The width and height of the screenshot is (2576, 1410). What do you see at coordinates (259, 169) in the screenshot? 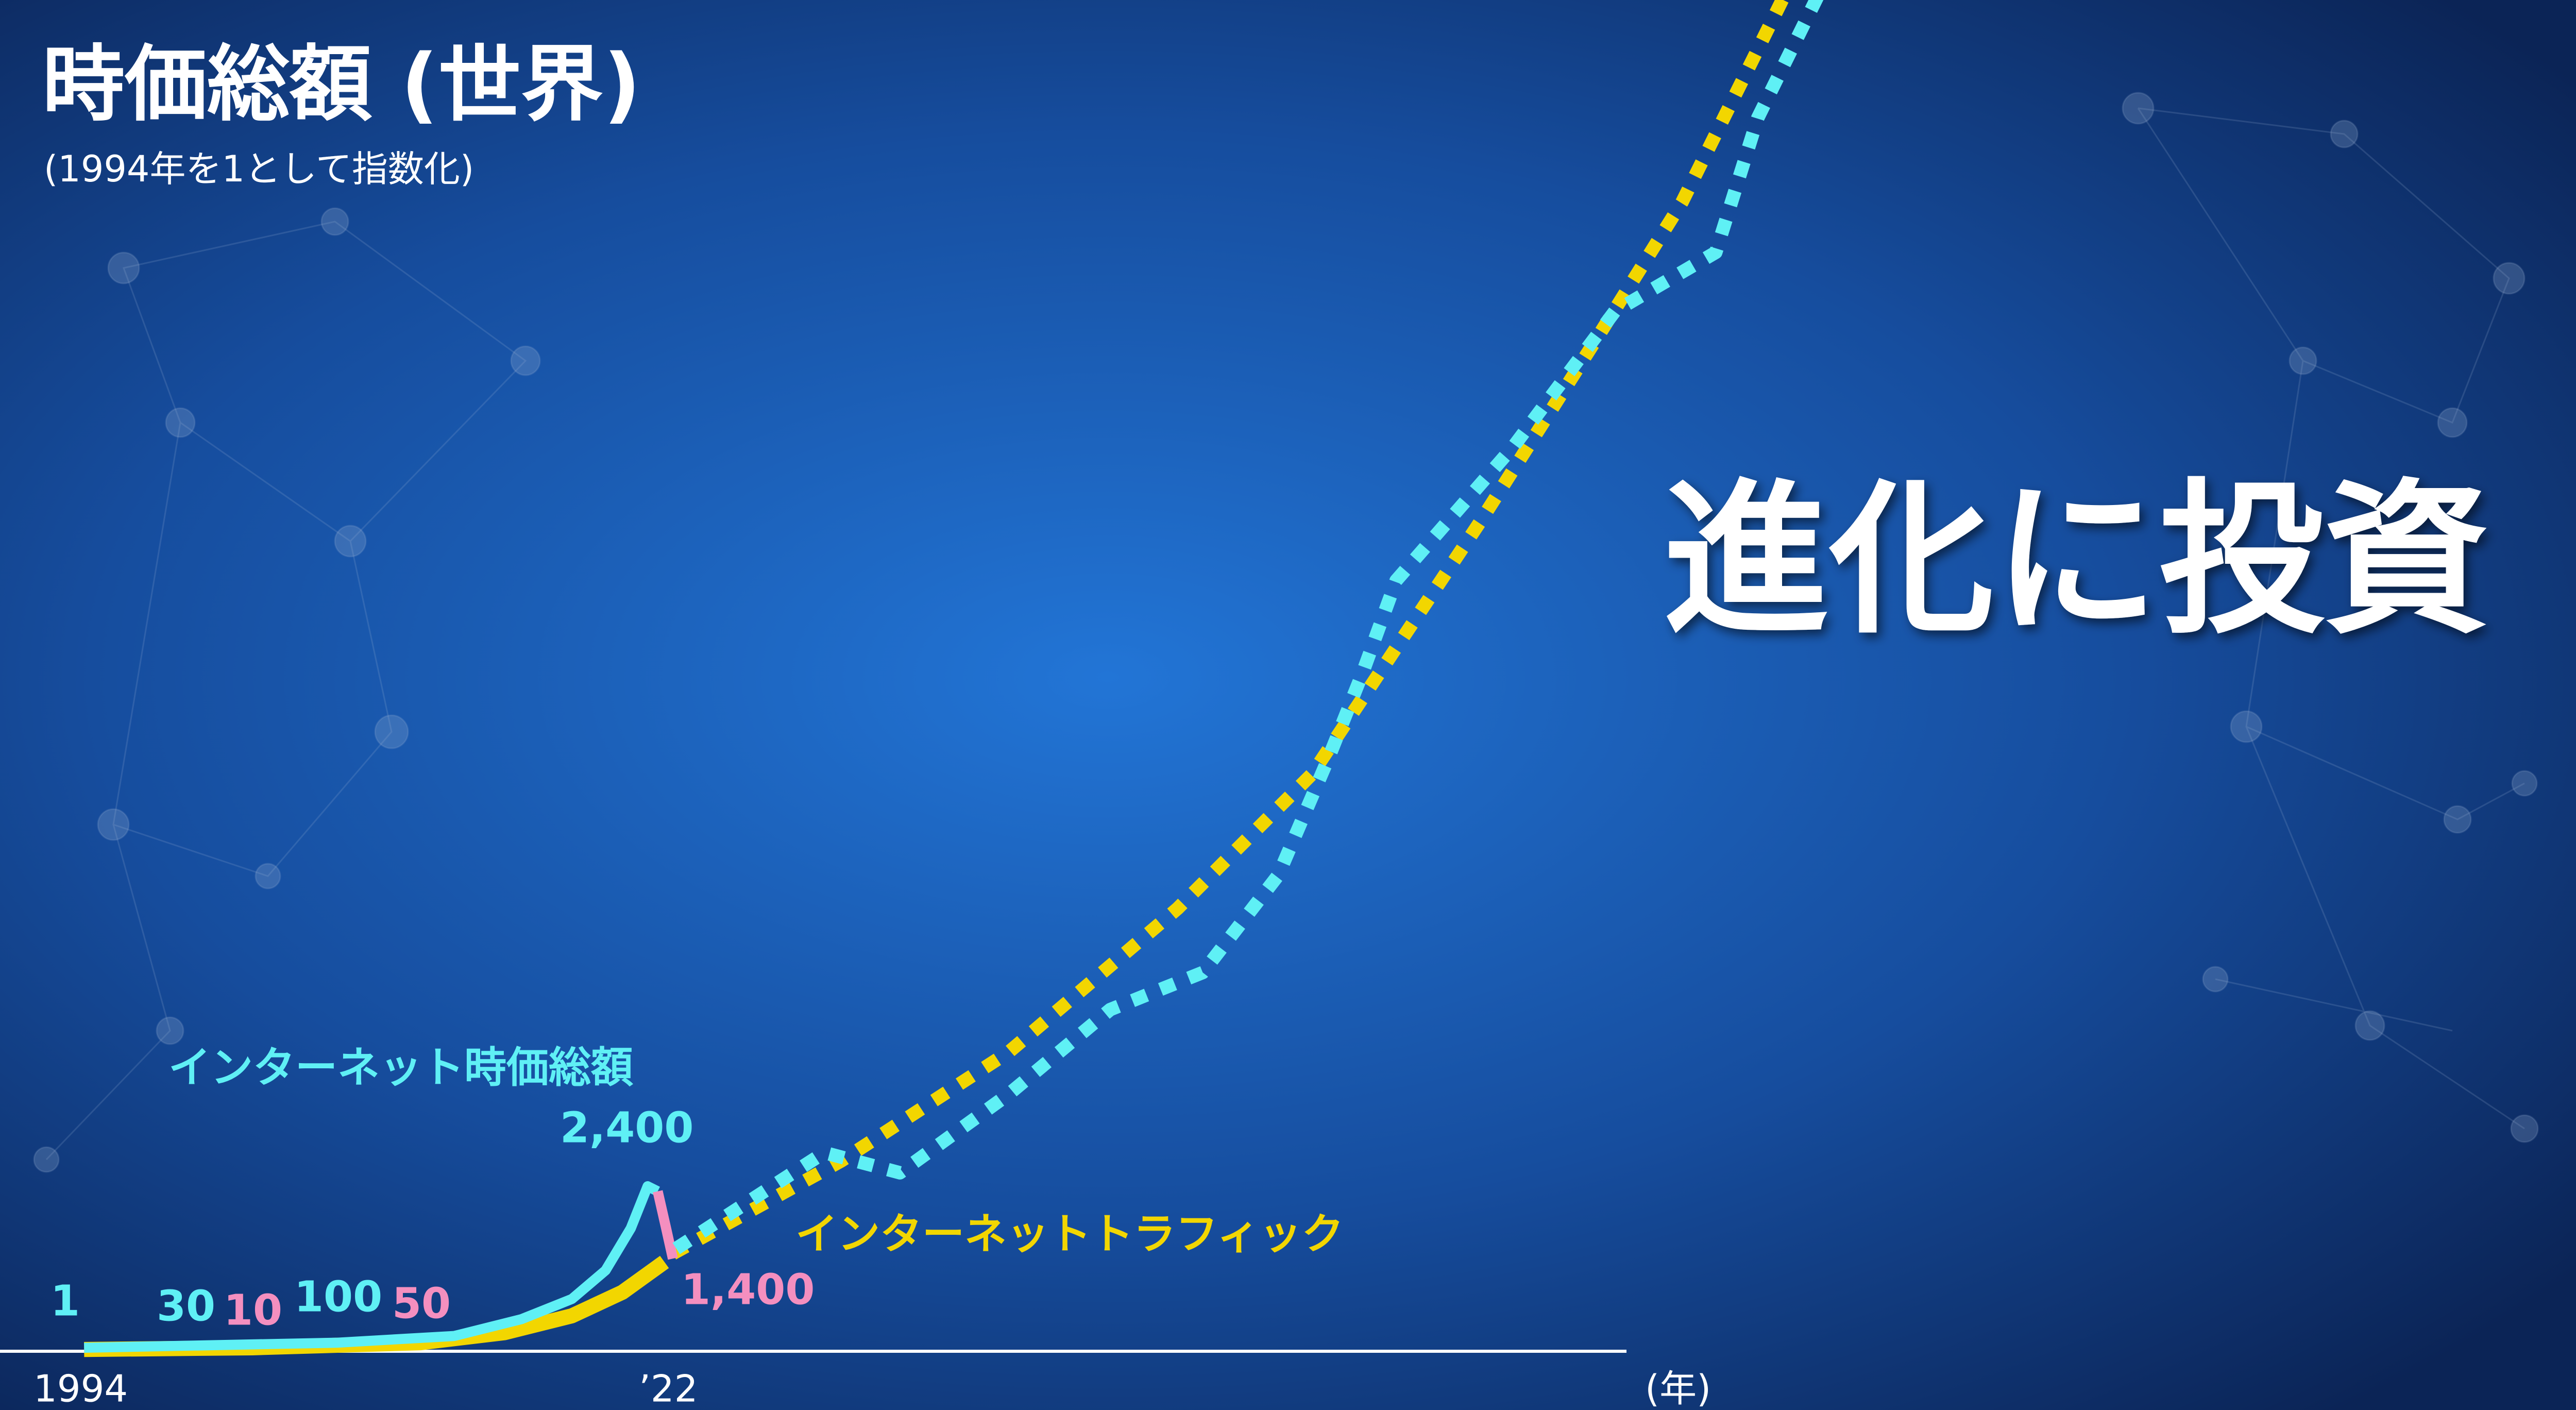
I see `subtitle: (1994年を1として指数化)` at bounding box center [259, 169].